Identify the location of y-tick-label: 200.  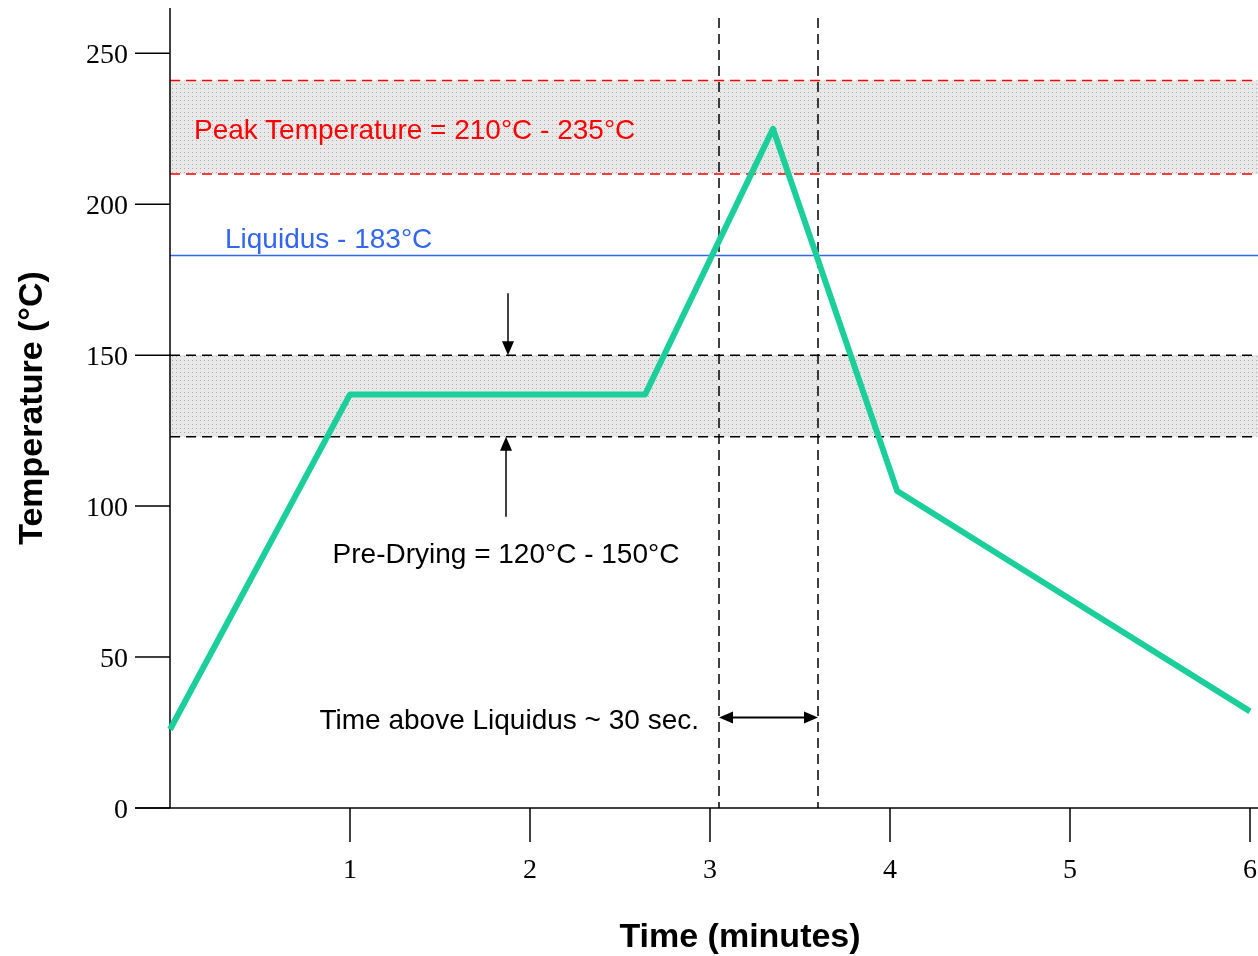
(107, 204).